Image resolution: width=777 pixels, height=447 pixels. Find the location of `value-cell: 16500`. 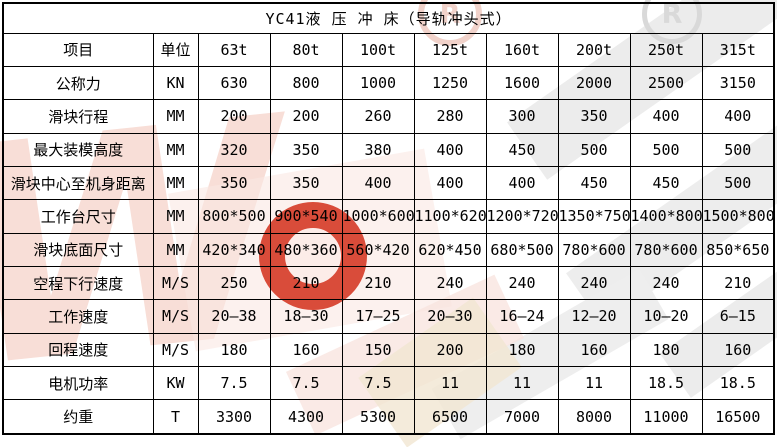

value-cell: 16500 is located at coordinates (738, 417).